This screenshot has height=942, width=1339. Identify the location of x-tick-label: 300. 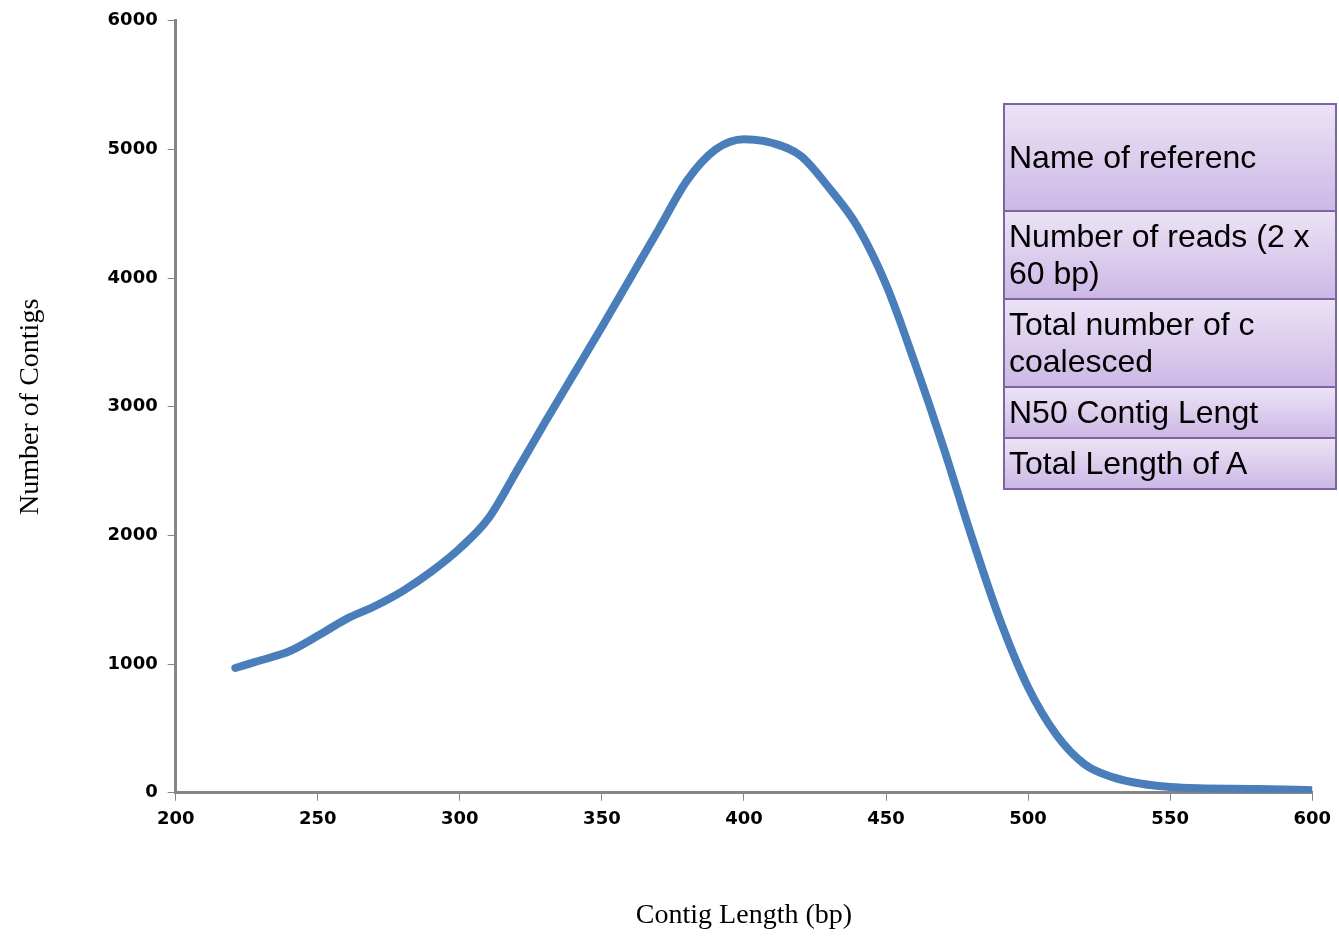
(460, 818).